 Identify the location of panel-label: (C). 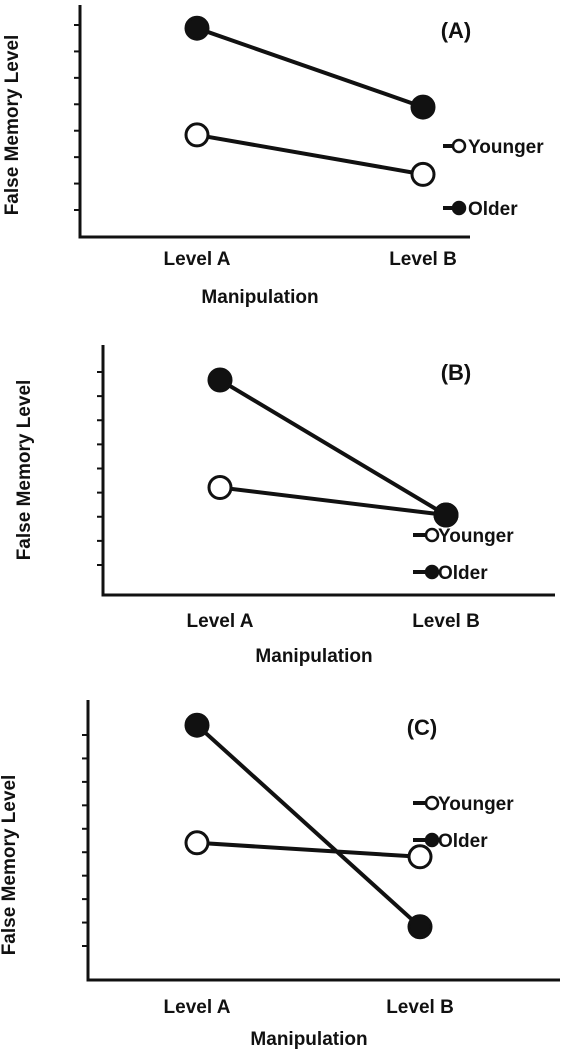
(422, 727).